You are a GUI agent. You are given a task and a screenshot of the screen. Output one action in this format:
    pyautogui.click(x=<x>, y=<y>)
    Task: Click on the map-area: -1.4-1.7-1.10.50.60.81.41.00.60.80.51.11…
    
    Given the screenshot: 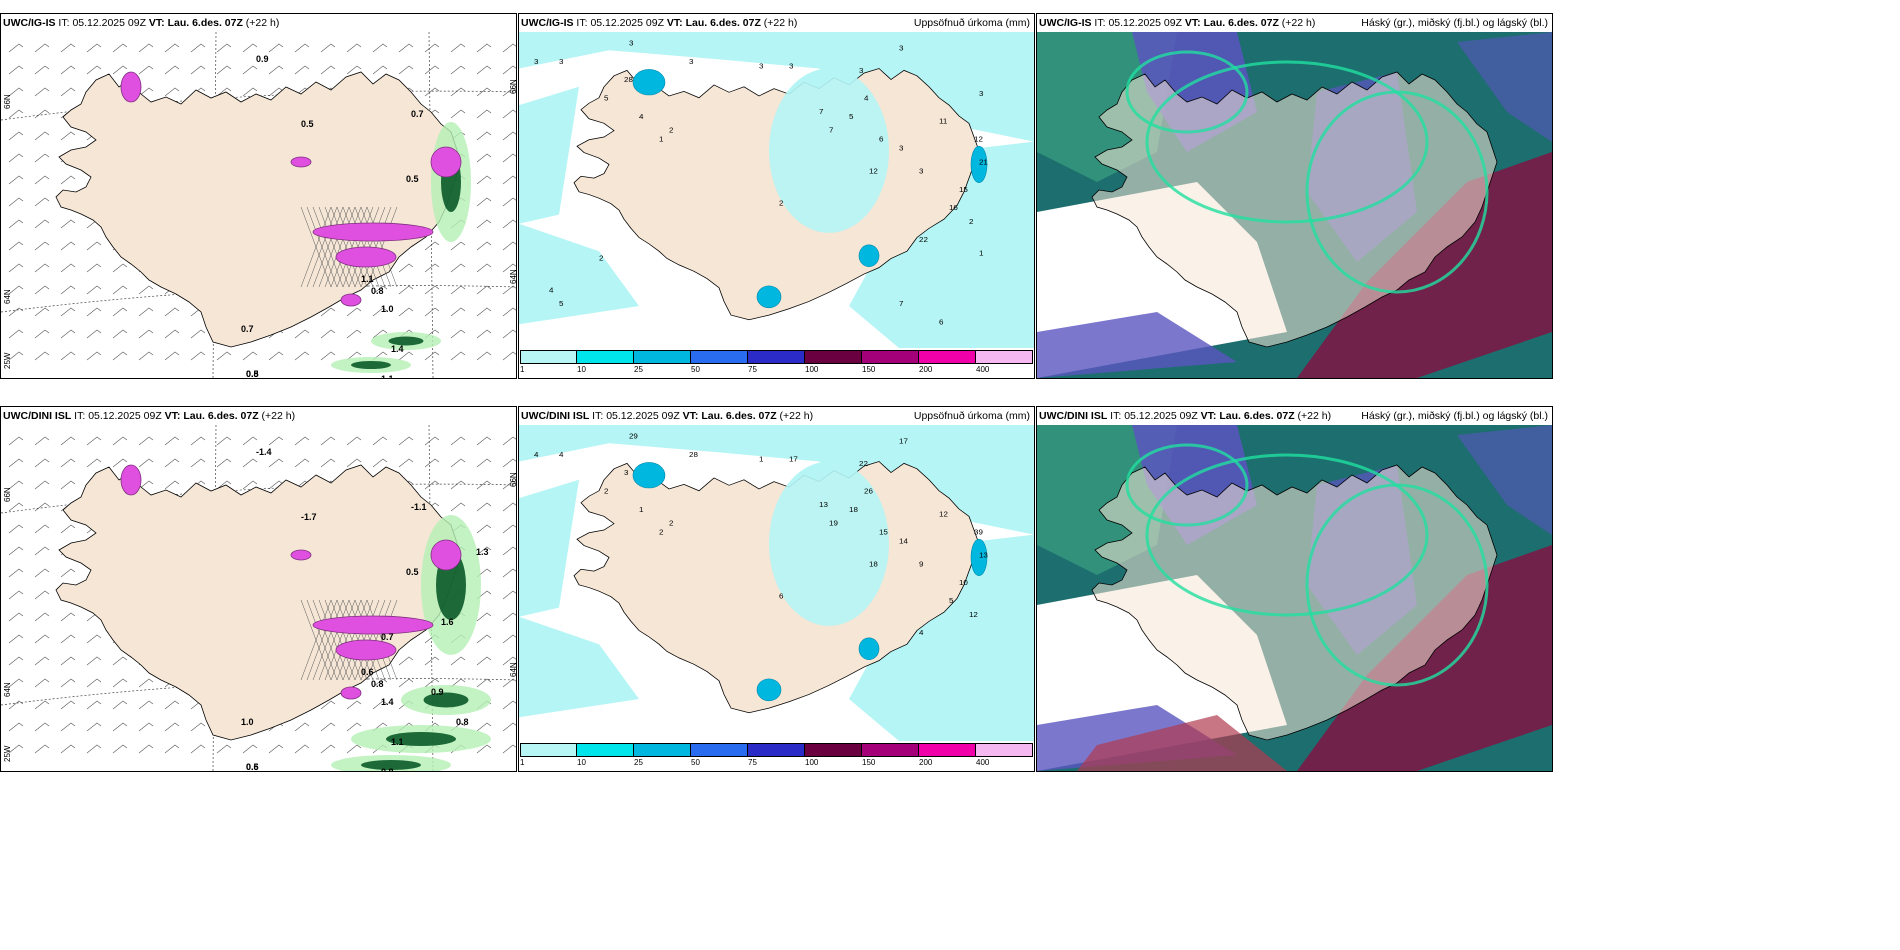 What is the action you would take?
    pyautogui.click(x=258, y=598)
    